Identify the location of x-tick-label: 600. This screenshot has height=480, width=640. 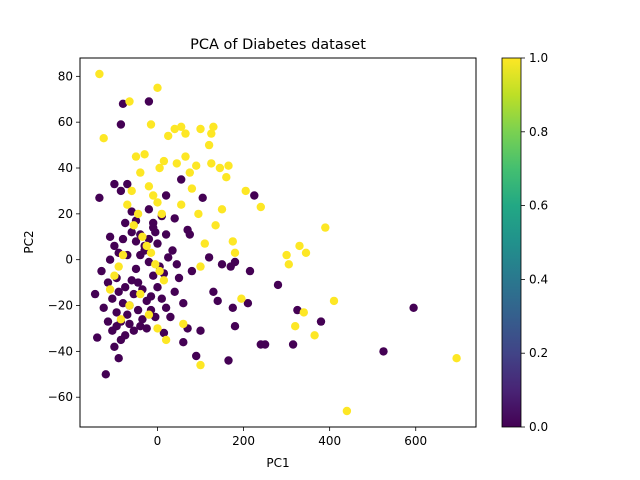
(415, 441).